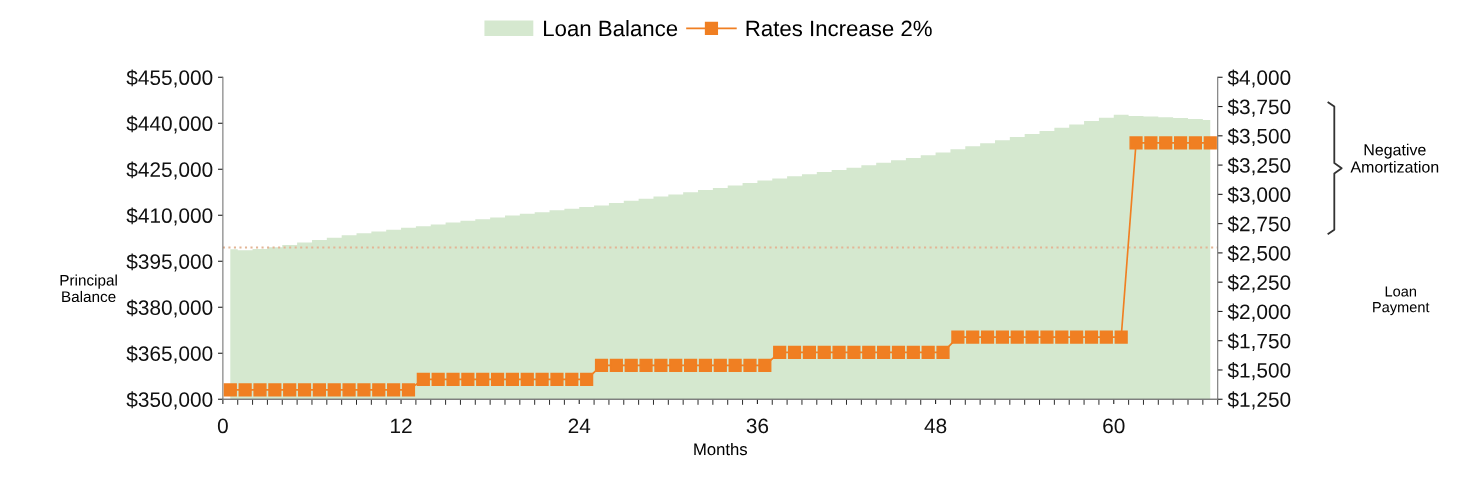  I want to click on y-tick-label: $350,000, so click(169, 400).